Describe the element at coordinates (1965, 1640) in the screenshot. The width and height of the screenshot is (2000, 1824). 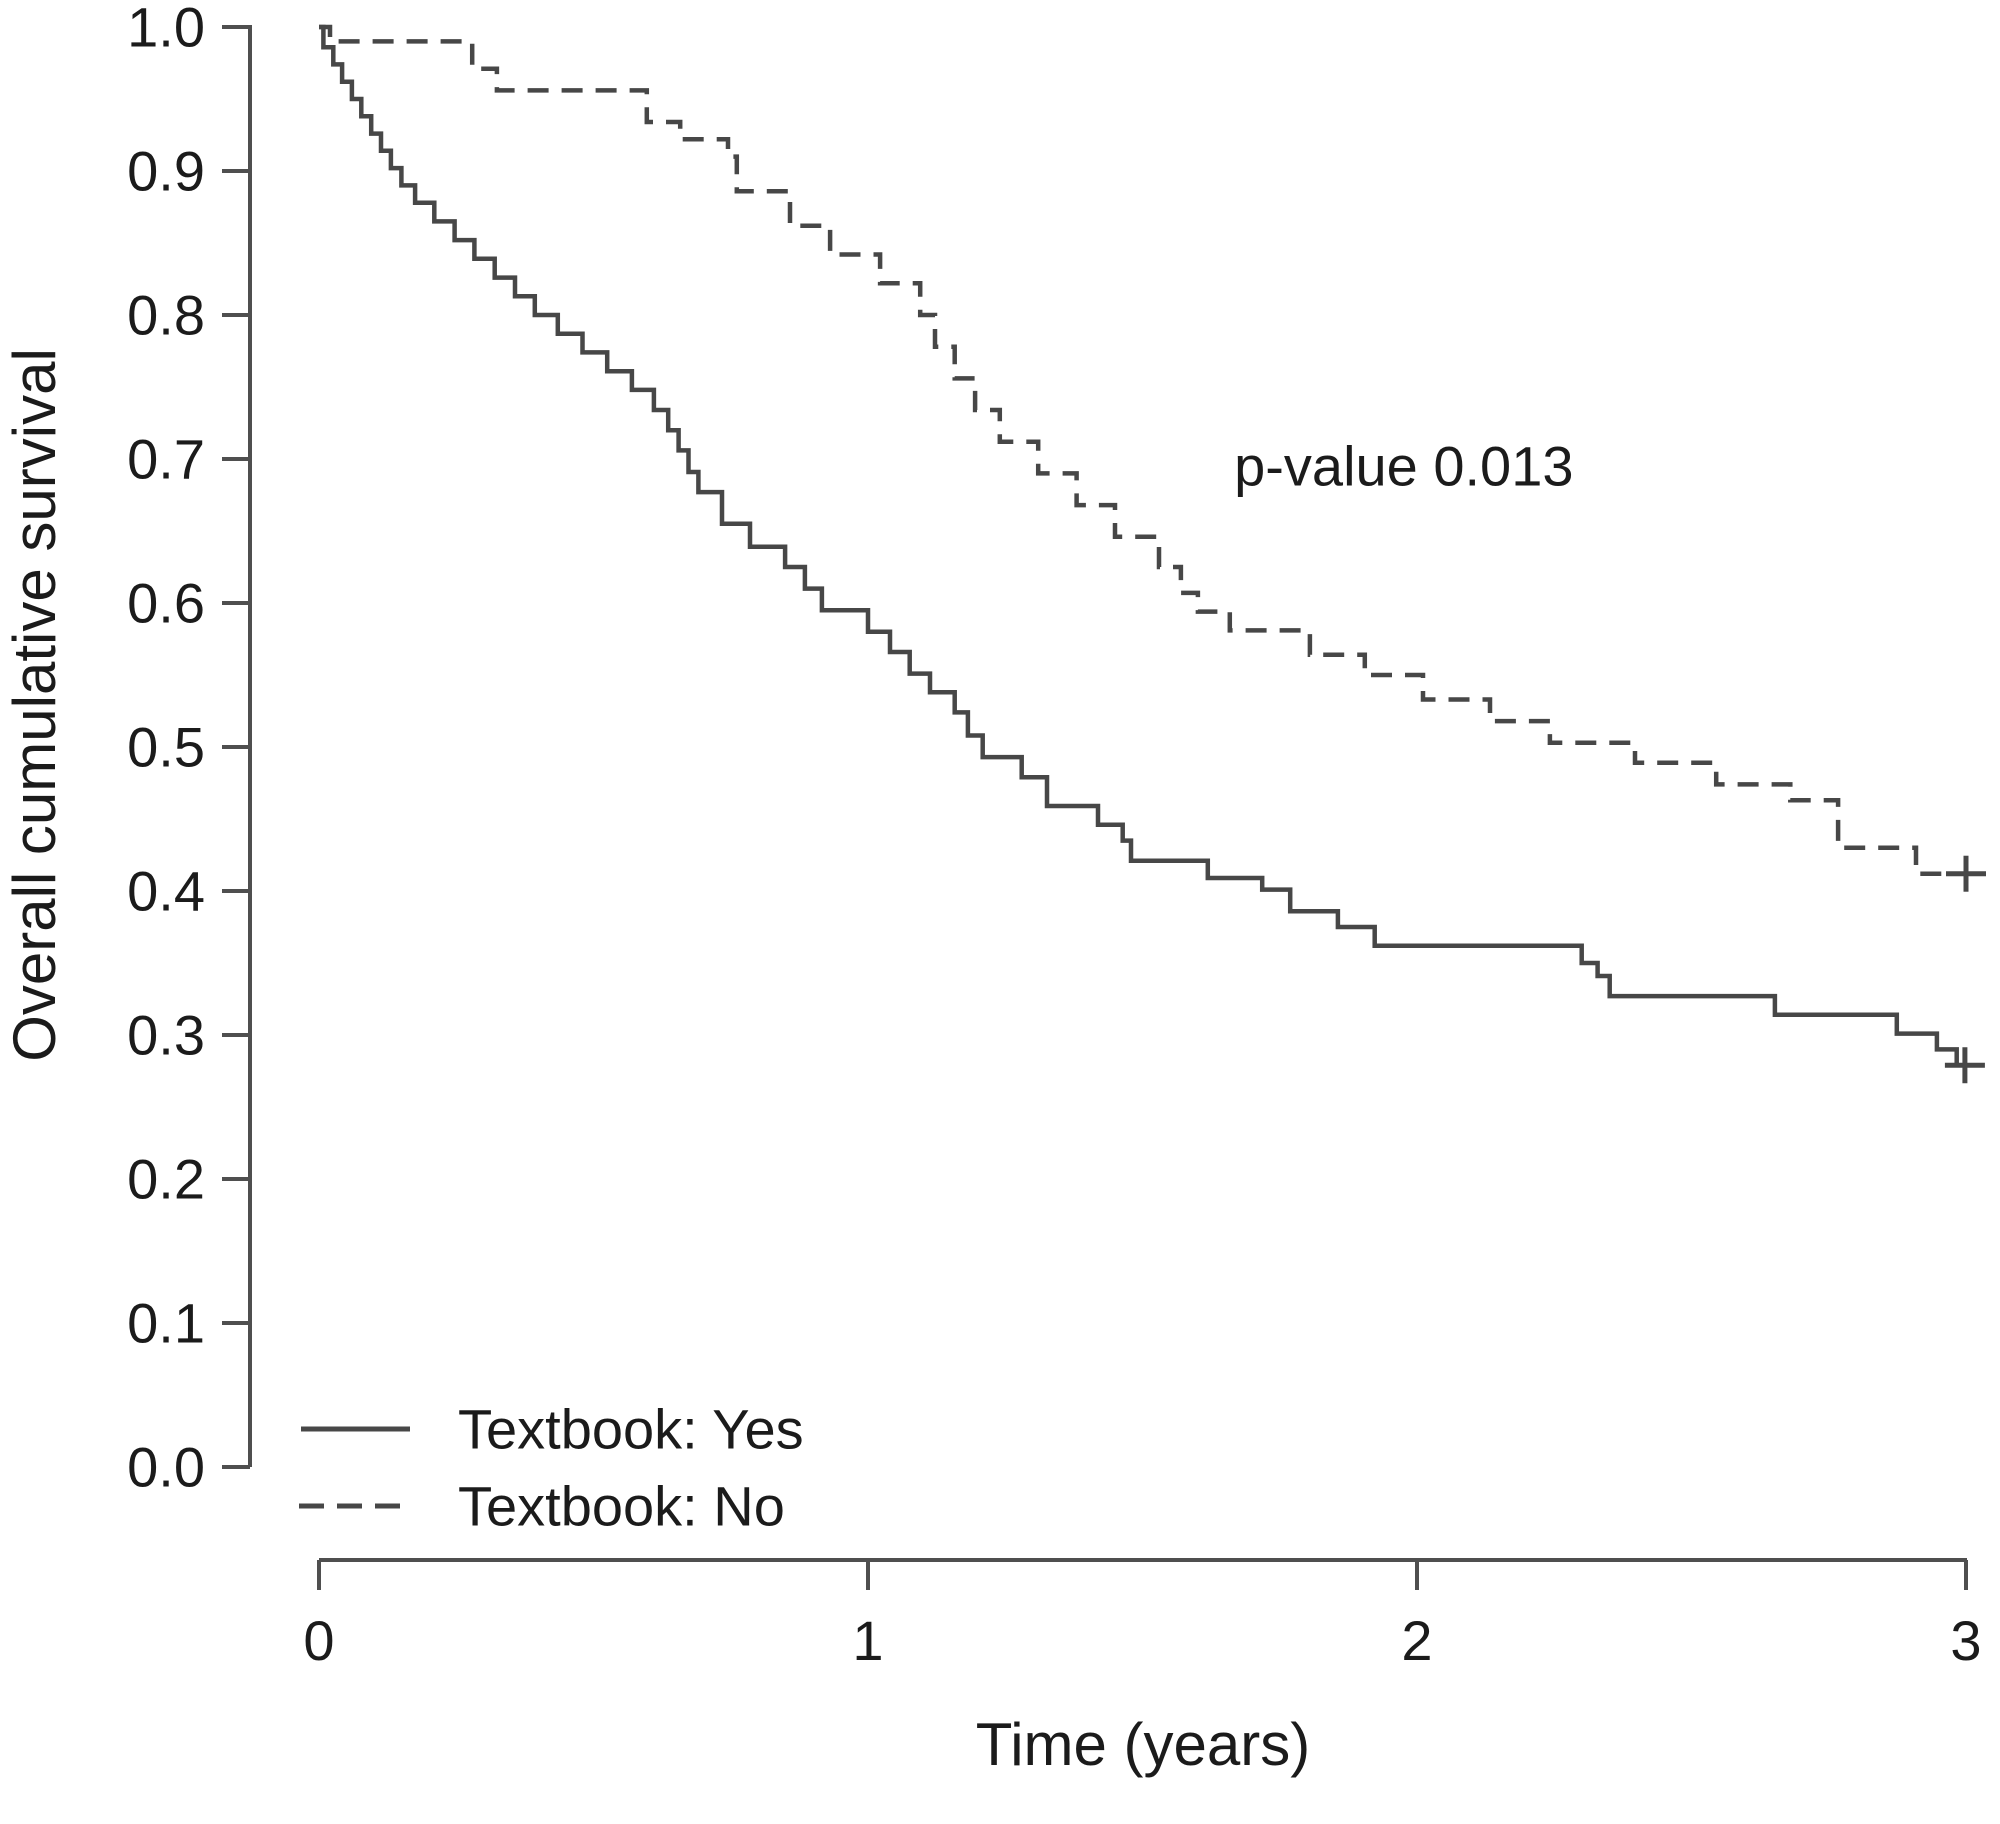
I see `x-tick-label-3: 3` at that location.